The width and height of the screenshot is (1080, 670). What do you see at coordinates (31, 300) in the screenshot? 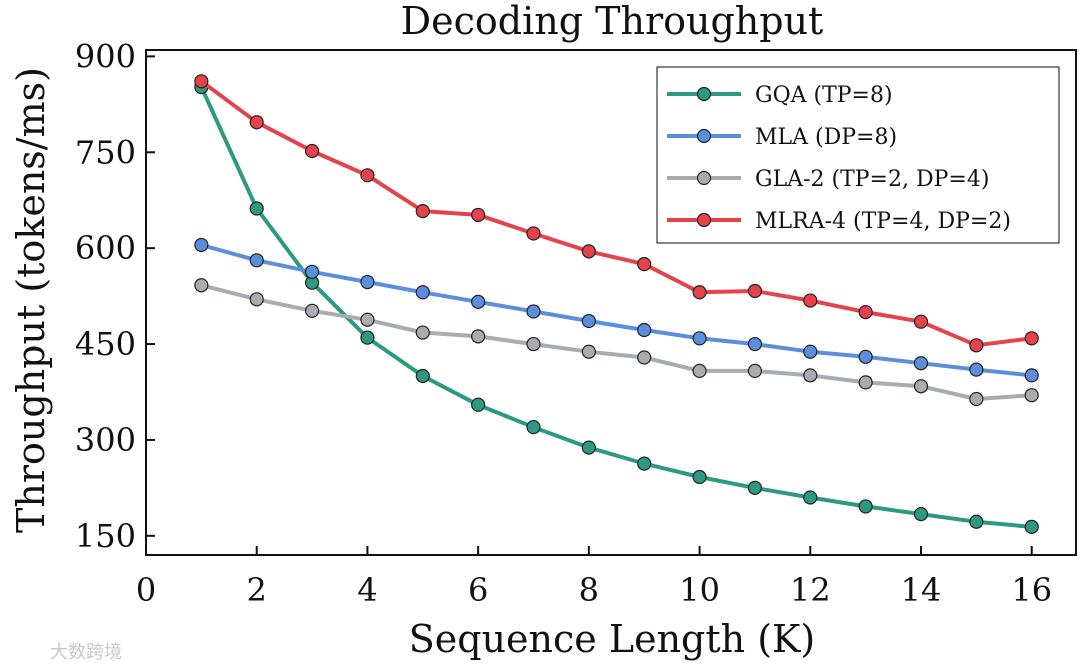
I see `y-axis-label: Throughput (tokens/ms)` at bounding box center [31, 300].